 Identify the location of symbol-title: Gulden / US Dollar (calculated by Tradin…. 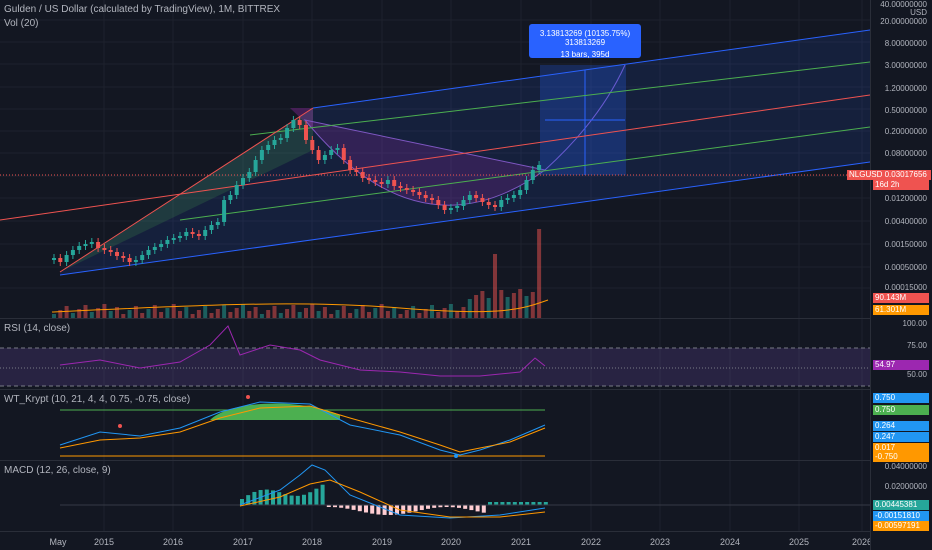
(142, 9).